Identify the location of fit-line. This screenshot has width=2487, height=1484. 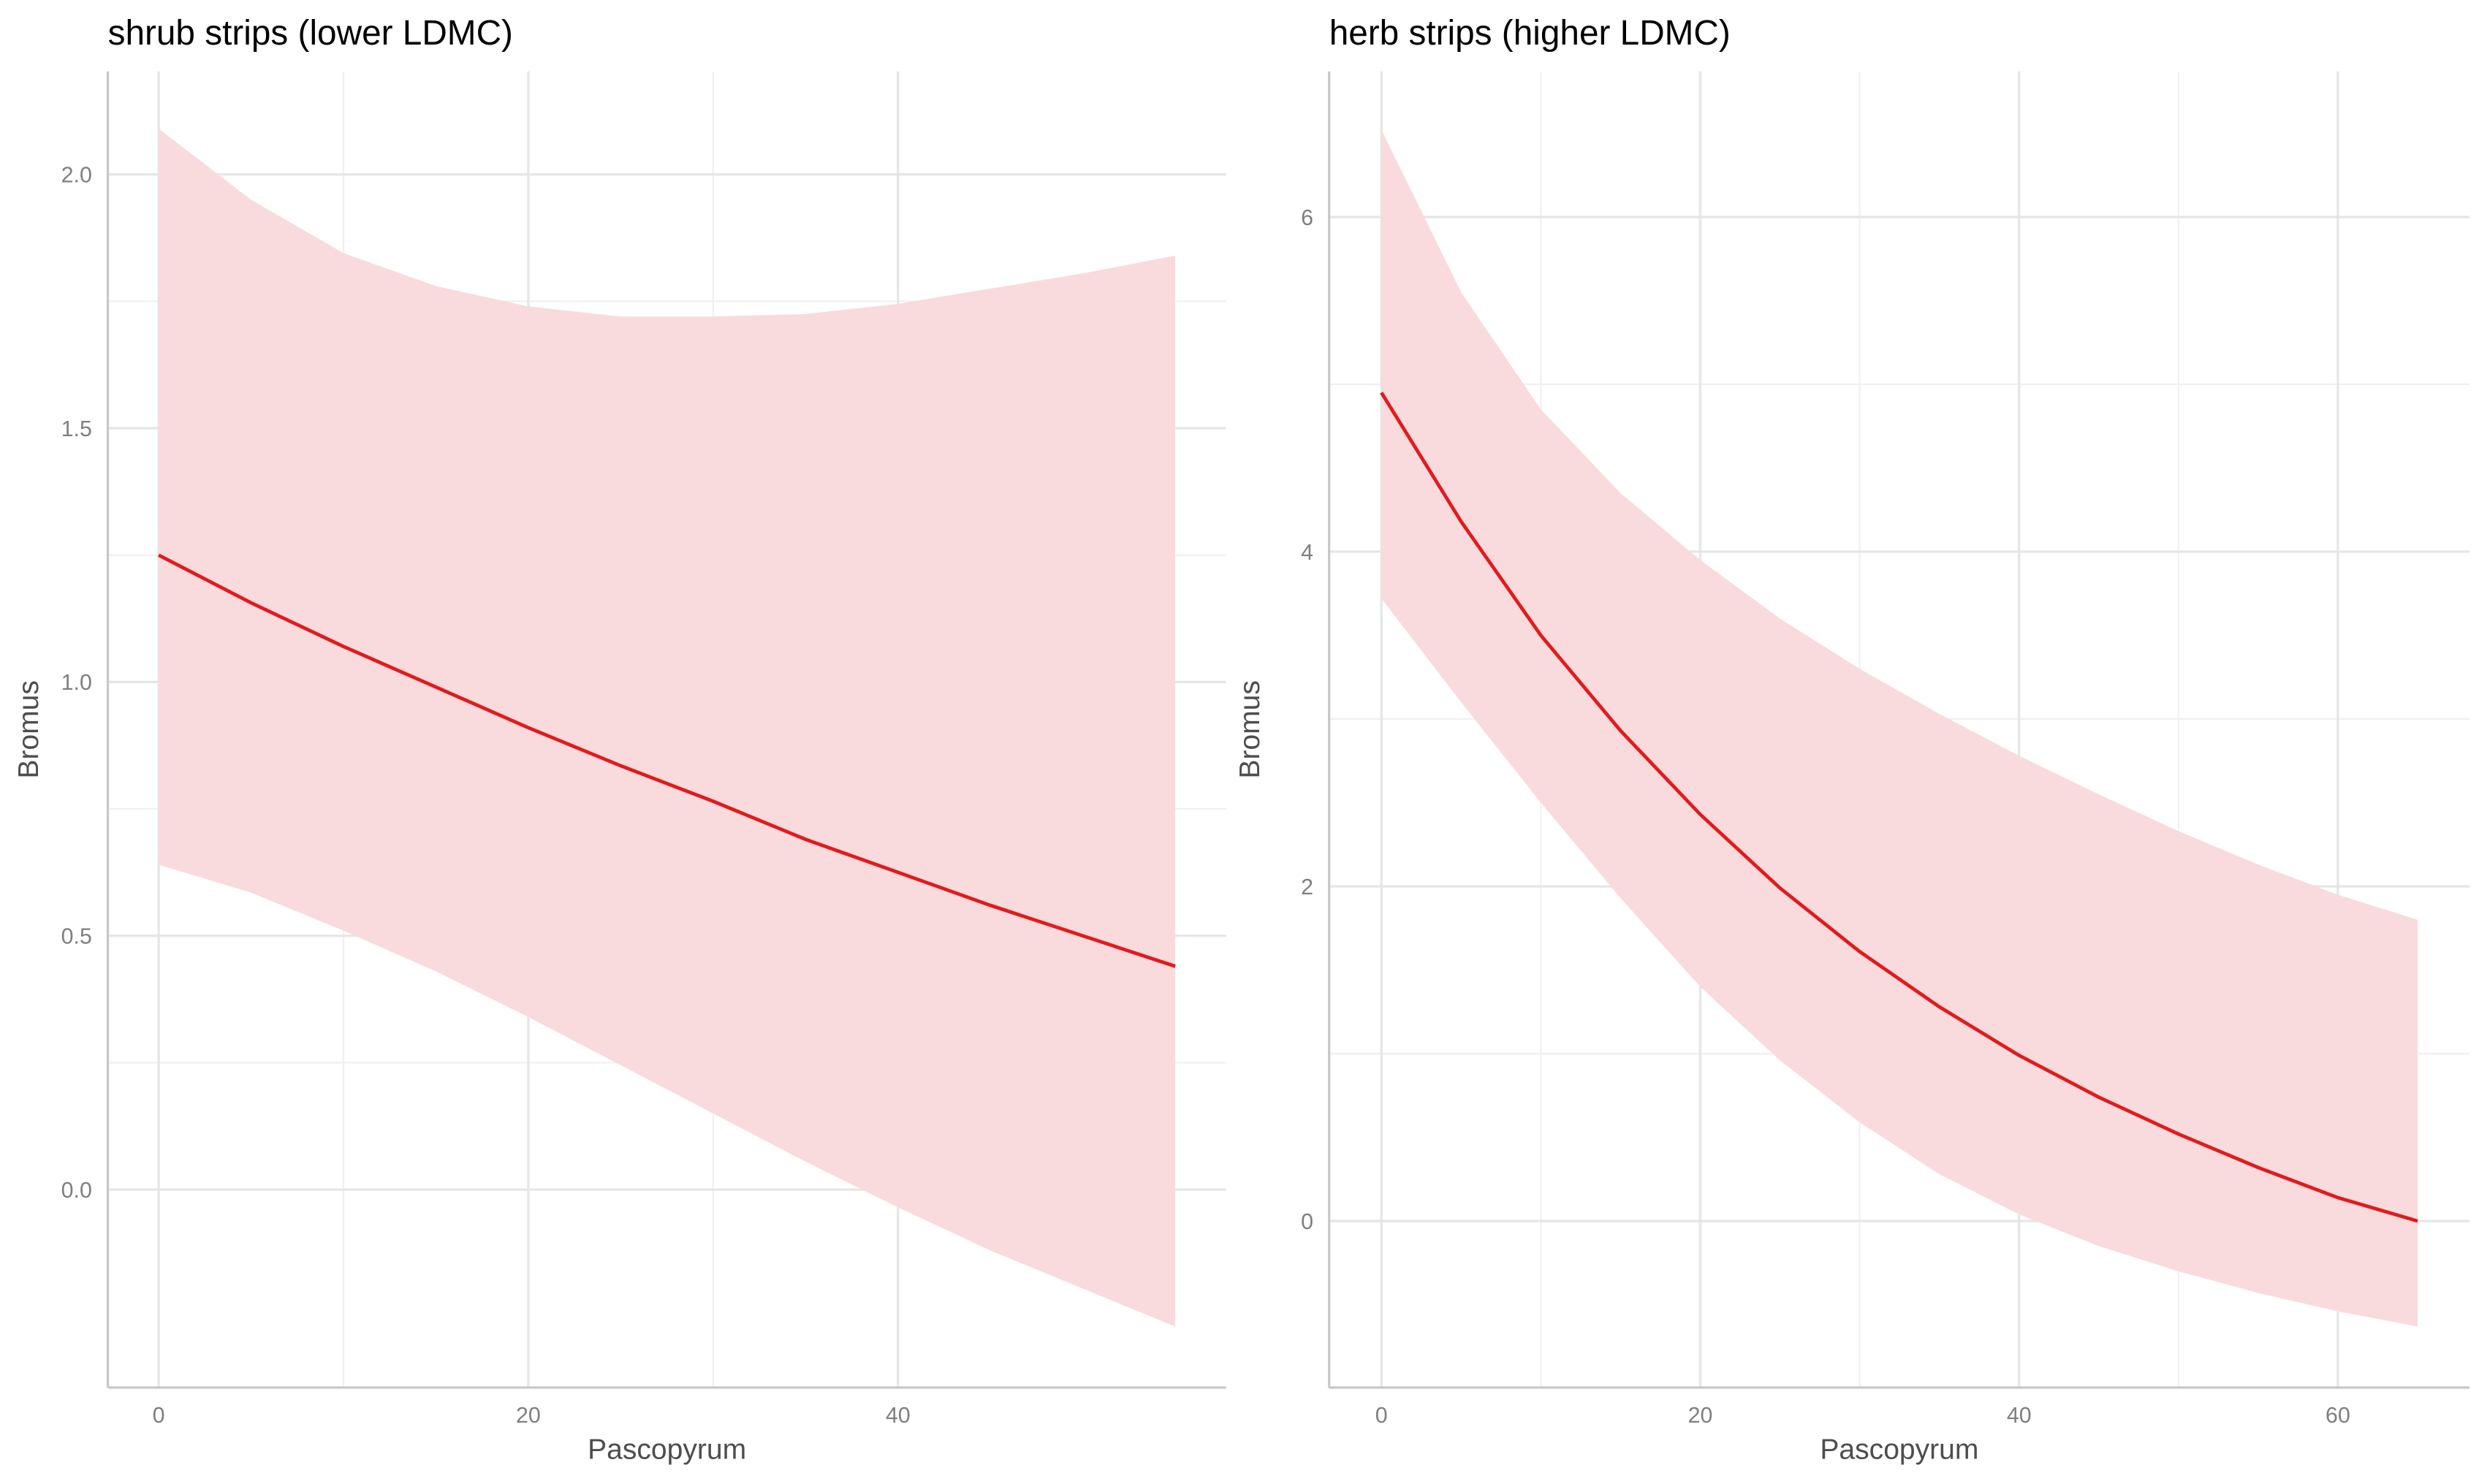
(667, 760).